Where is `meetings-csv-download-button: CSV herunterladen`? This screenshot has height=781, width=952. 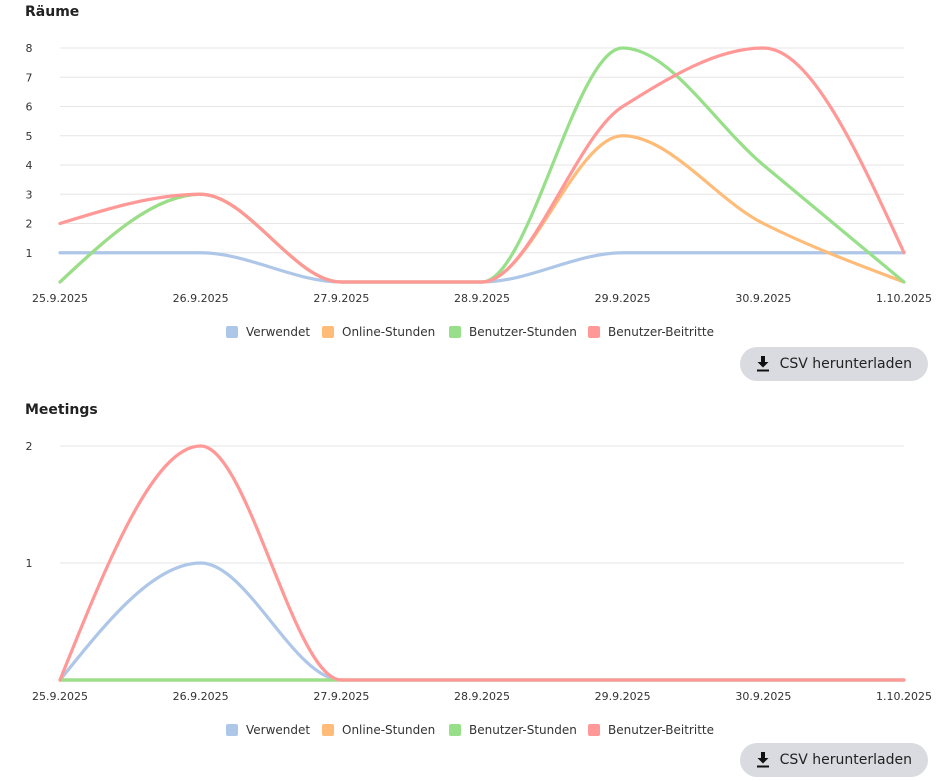
meetings-csv-download-button: CSV herunterladen is located at coordinates (833, 760).